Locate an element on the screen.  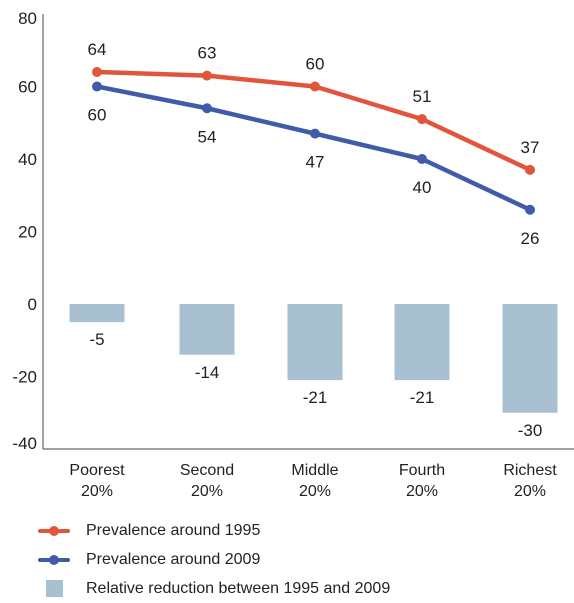
category-label: Middle is located at coordinates (314, 470).